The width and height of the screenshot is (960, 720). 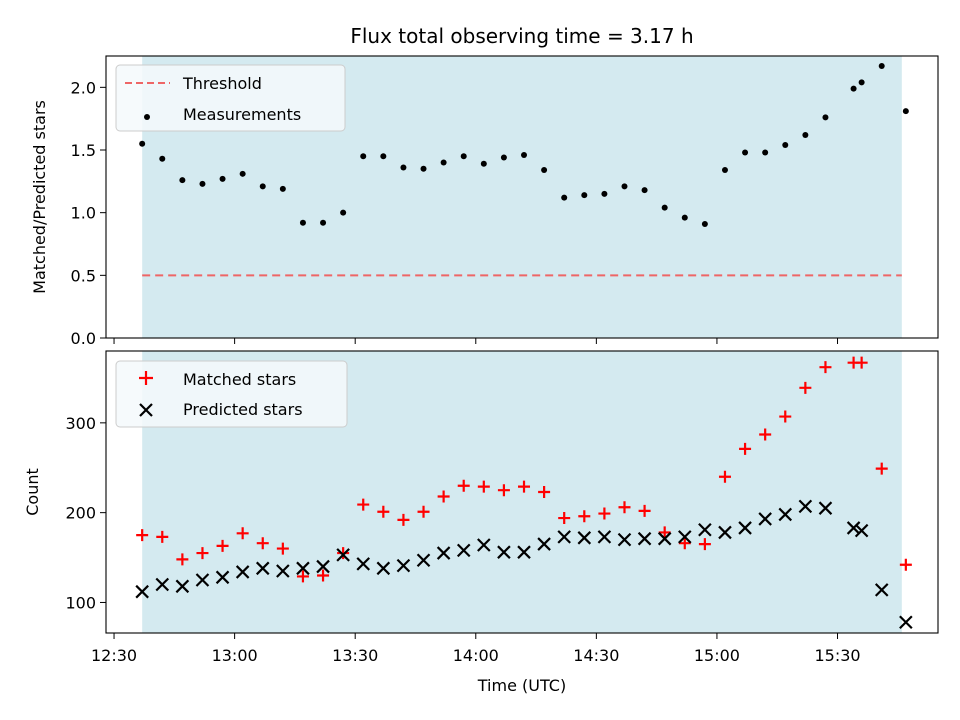 I want to click on bottom-y-axis-label: Count, so click(x=32, y=492).